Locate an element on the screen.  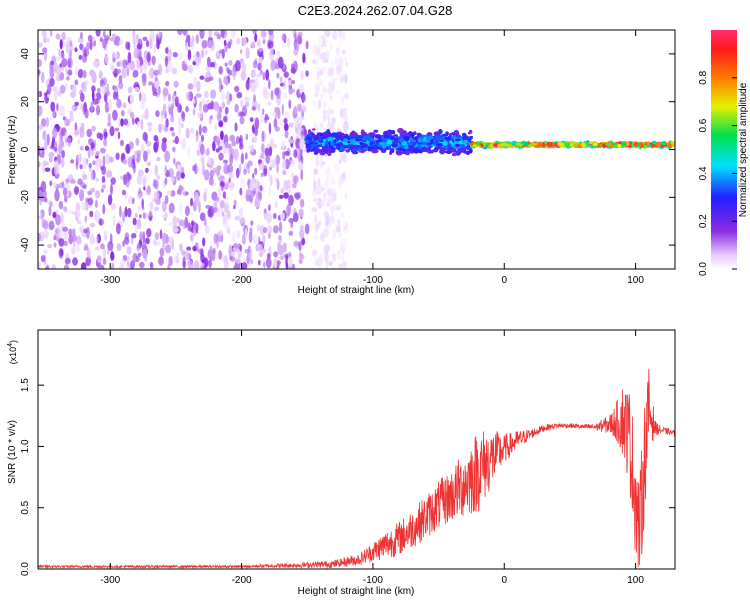
colorbar-tick-label: 0.0 is located at coordinates (703, 269).